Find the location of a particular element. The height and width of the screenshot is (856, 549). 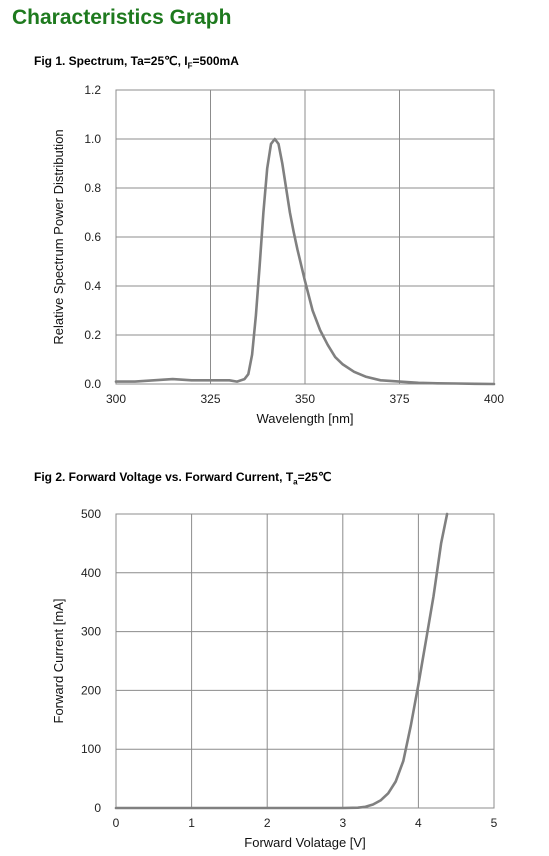

fig1-x-axis-label: Wavelength [nm] is located at coordinates (304, 418).